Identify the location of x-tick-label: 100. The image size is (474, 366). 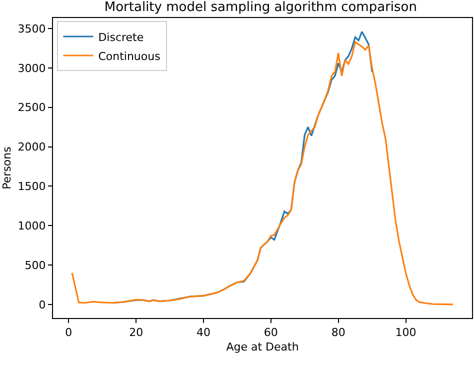
(405, 333).